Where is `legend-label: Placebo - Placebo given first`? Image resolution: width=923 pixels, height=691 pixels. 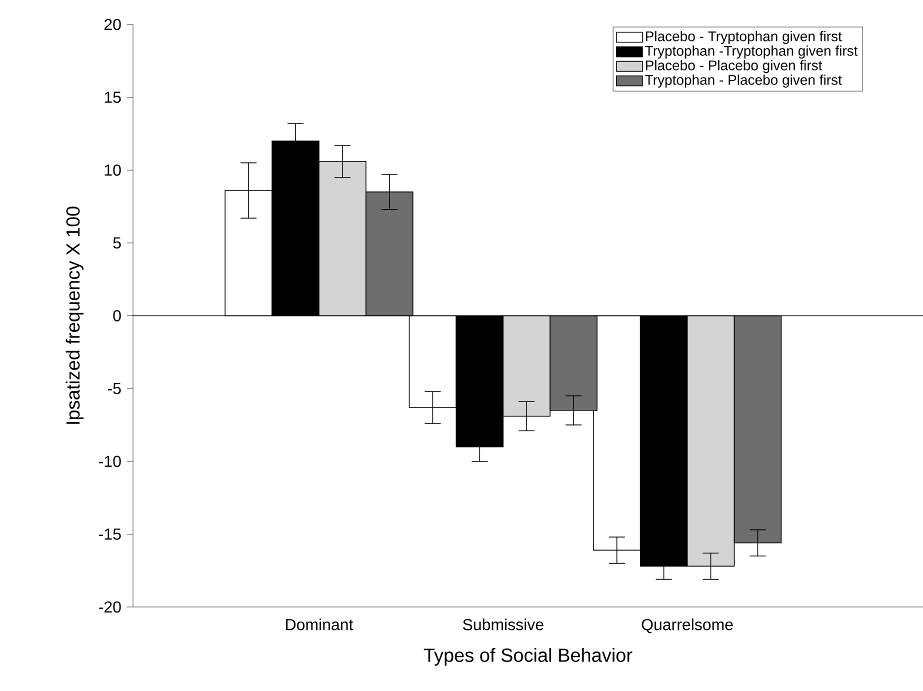
legend-label: Placebo - Placebo given first is located at coordinates (734, 67).